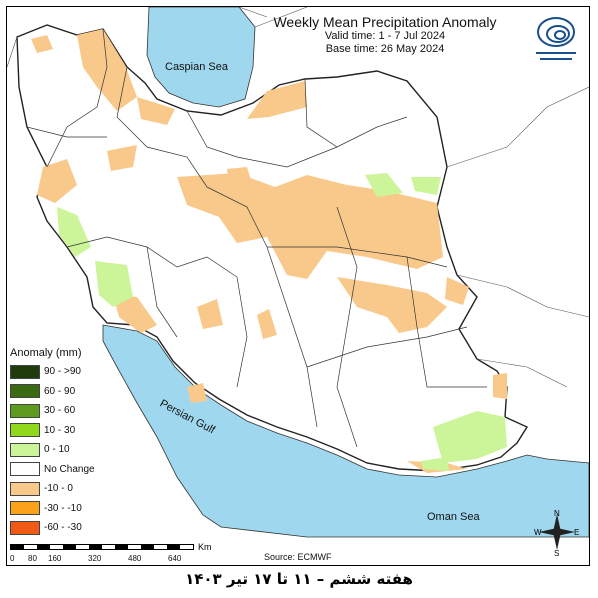 The width and height of the screenshot is (598, 598). What do you see at coordinates (63, 528) in the screenshot?
I see `legend-label: -60 - -30` at bounding box center [63, 528].